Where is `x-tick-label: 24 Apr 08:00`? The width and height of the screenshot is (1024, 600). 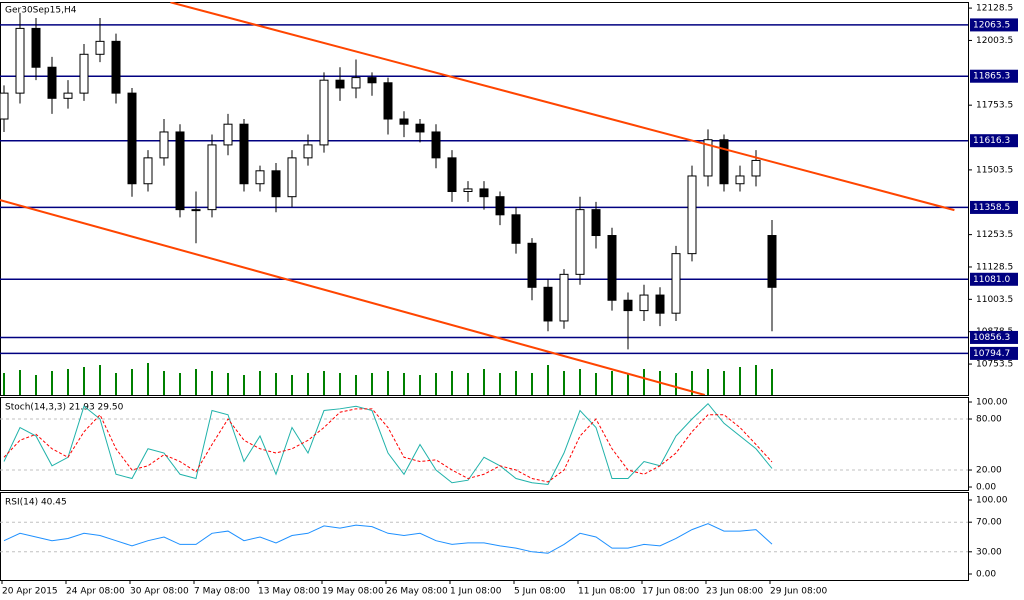 x-tick-label: 24 Apr 08:00 is located at coordinates (95, 592).